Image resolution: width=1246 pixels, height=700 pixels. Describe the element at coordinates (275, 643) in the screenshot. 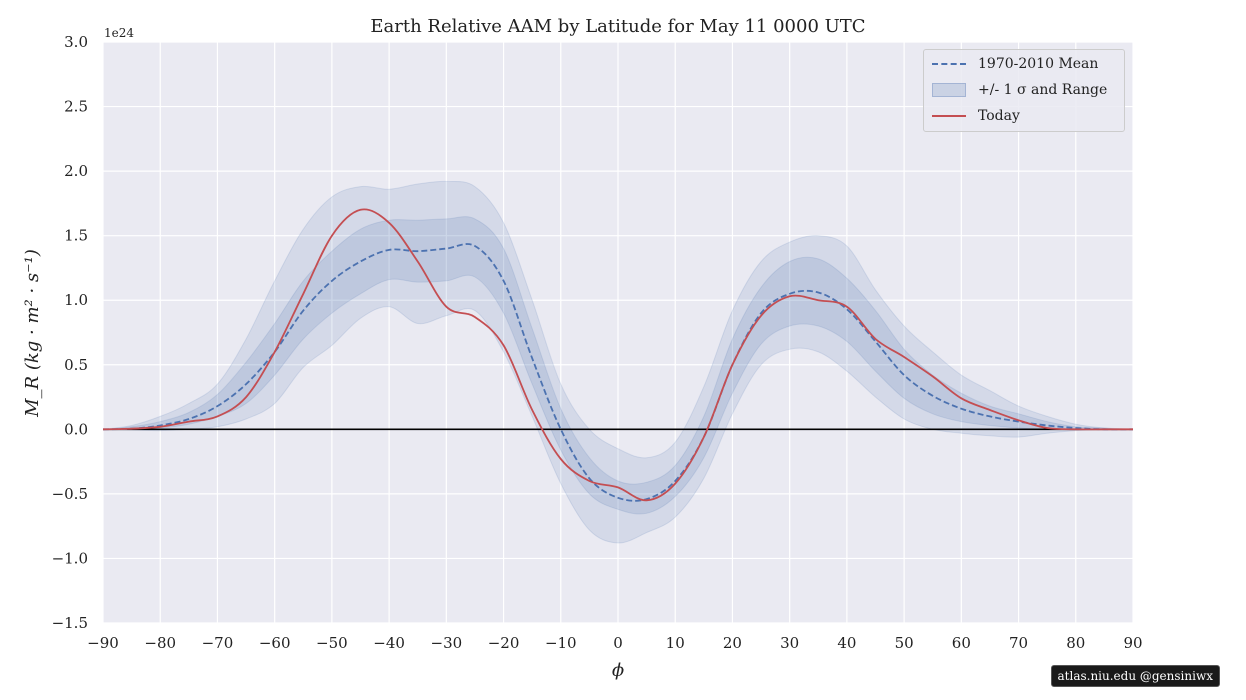

I see `x-tick-label: −60` at that location.